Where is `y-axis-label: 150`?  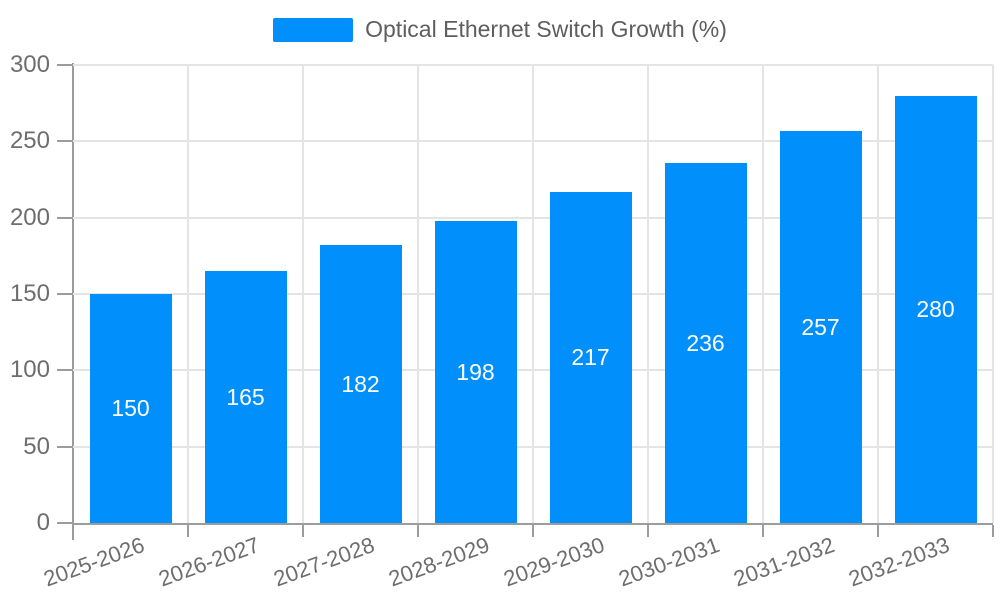
y-axis-label: 150 is located at coordinates (29, 293).